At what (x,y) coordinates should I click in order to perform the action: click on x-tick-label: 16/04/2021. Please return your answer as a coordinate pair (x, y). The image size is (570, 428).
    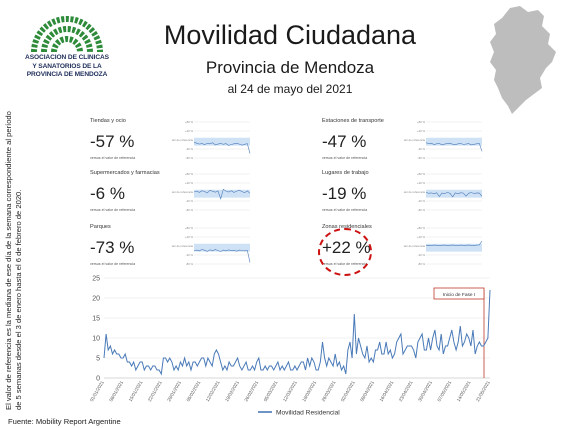
    Looking at the image, I should click on (387, 391).